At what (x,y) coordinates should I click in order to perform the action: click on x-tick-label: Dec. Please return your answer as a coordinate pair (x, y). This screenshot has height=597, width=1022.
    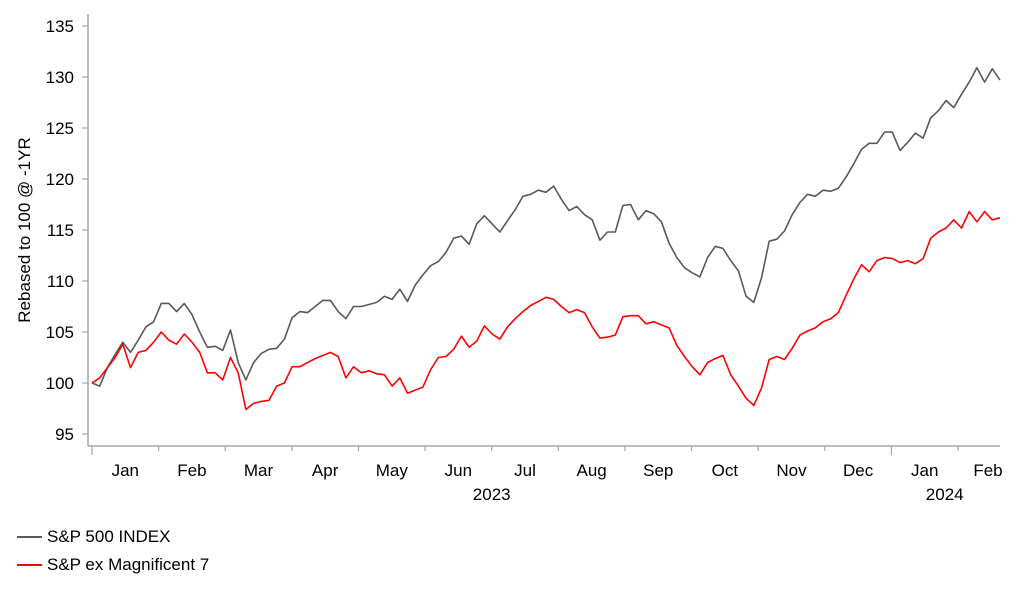
    Looking at the image, I should click on (858, 470).